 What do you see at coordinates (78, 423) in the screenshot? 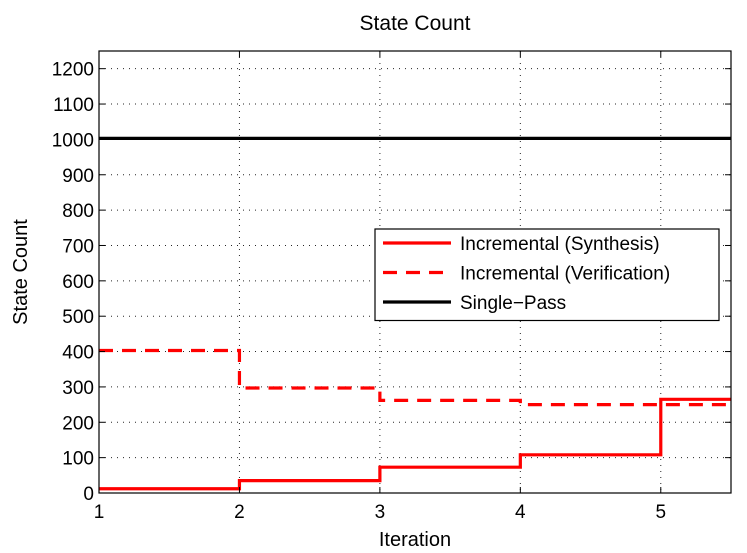
I see `y-tick-label: 200` at bounding box center [78, 423].